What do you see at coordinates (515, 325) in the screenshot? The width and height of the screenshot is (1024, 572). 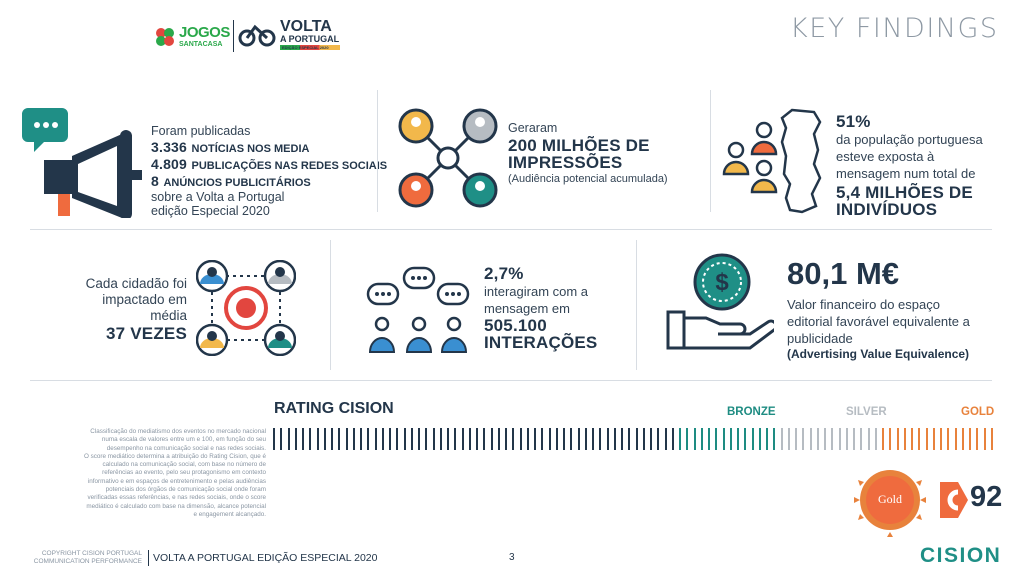 I see `interaction-value-1: 505.100` at bounding box center [515, 325].